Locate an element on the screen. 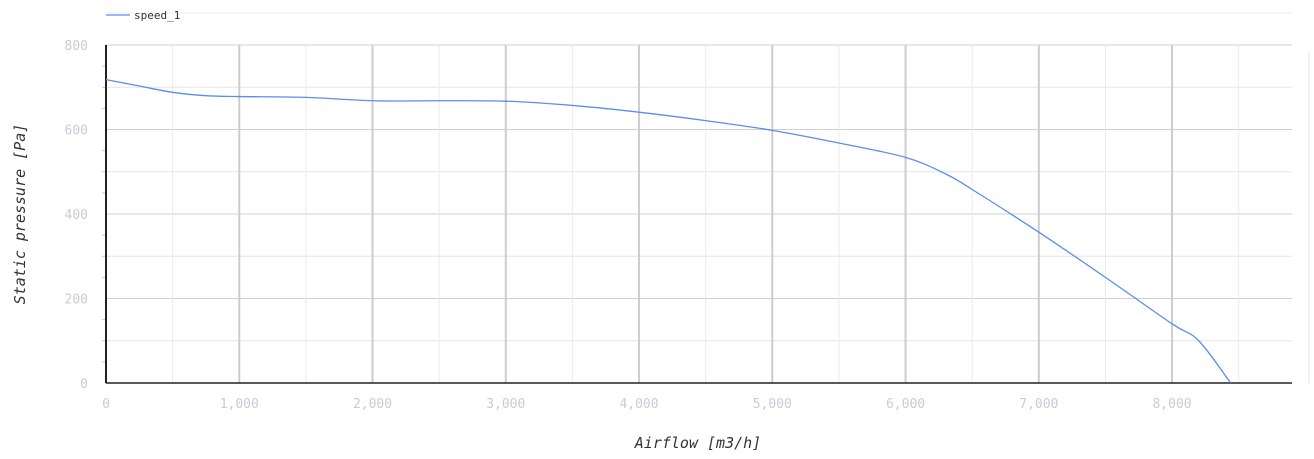 Image resolution: width=1314 pixels, height=459 pixels. x-axis-title: Airflow [m3/h] is located at coordinates (697, 443).